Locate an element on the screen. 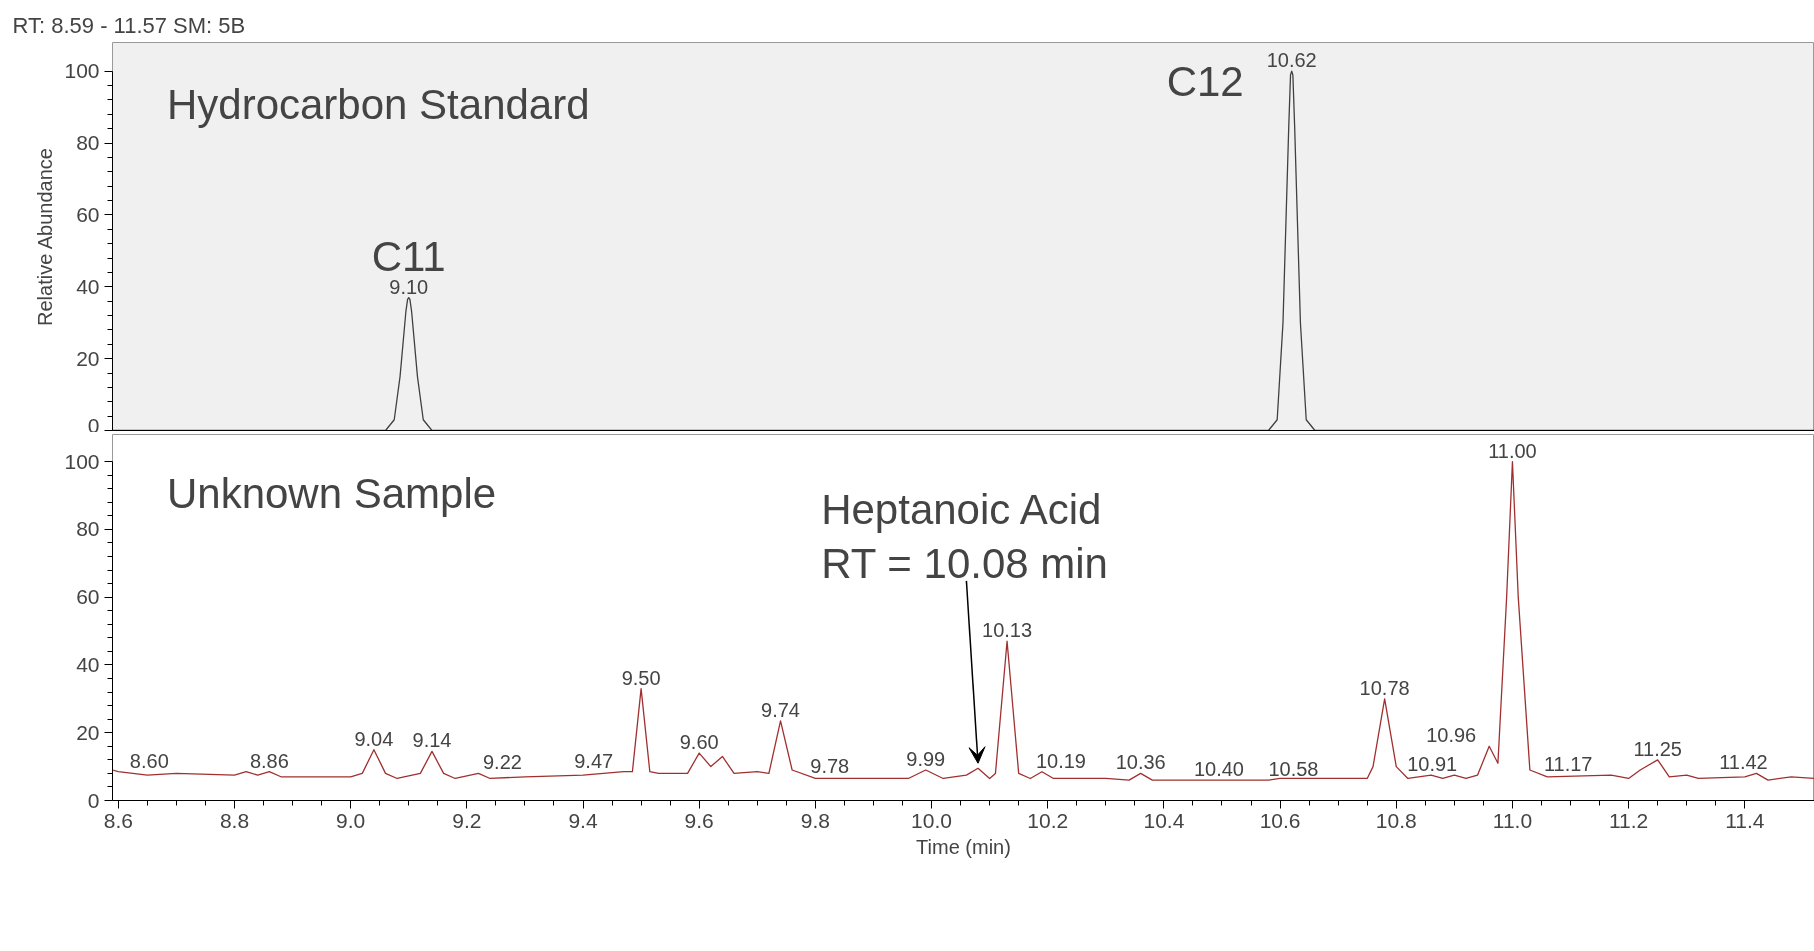  annotation: 10.78 is located at coordinates (1384, 687).